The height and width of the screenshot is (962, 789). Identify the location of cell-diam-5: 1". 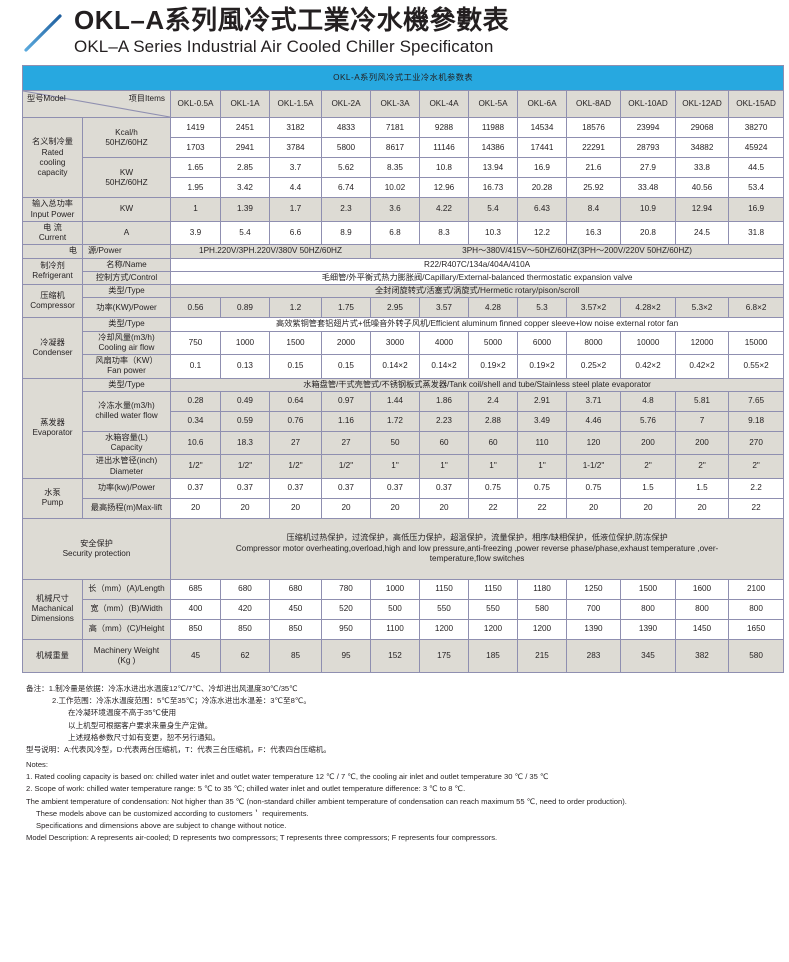
(444, 466).